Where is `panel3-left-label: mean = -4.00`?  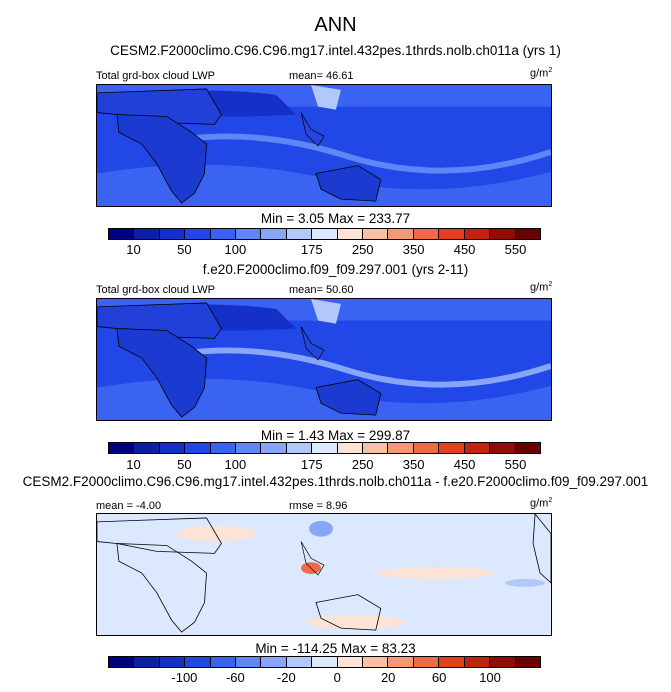 panel3-left-label: mean = -4.00 is located at coordinates (129, 506).